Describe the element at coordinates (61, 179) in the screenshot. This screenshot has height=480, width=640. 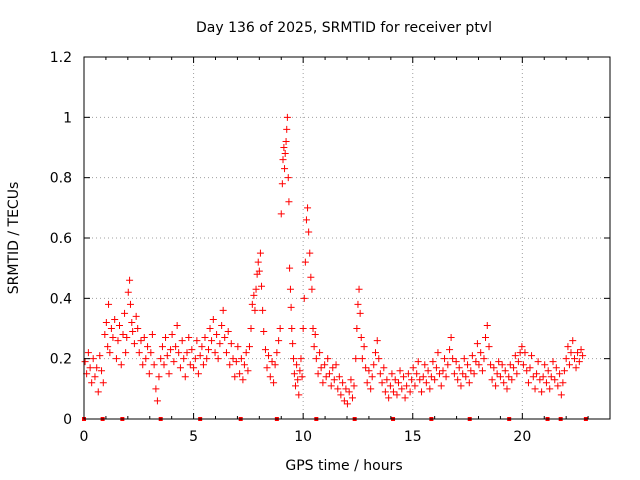
I see `y-tick-label: 0.8` at that location.